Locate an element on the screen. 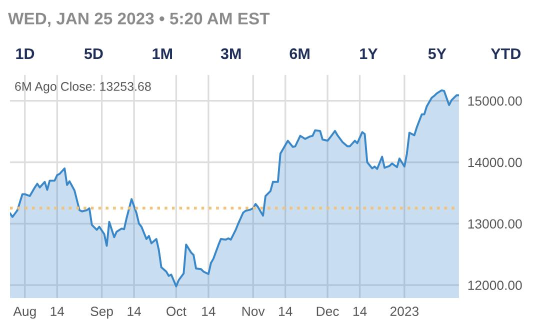 This screenshot has width=544, height=336. x-tick-label: Nov is located at coordinates (253, 311).